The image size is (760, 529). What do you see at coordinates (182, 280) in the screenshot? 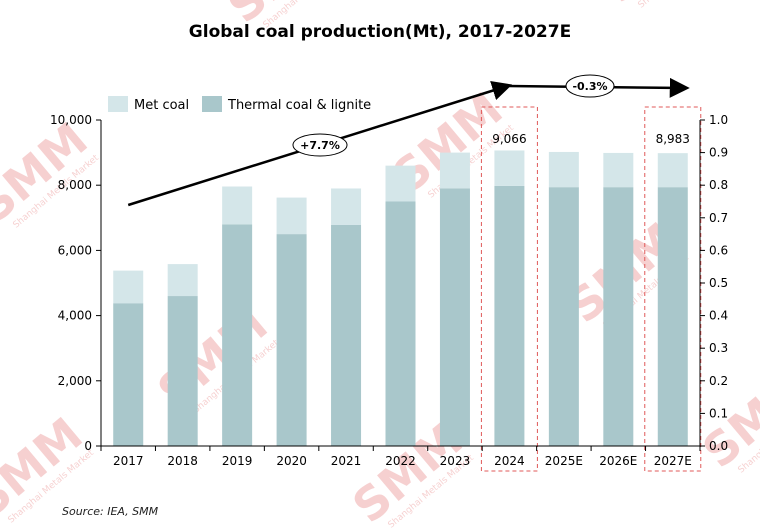
I see `bar-met-2018` at bounding box center [182, 280].